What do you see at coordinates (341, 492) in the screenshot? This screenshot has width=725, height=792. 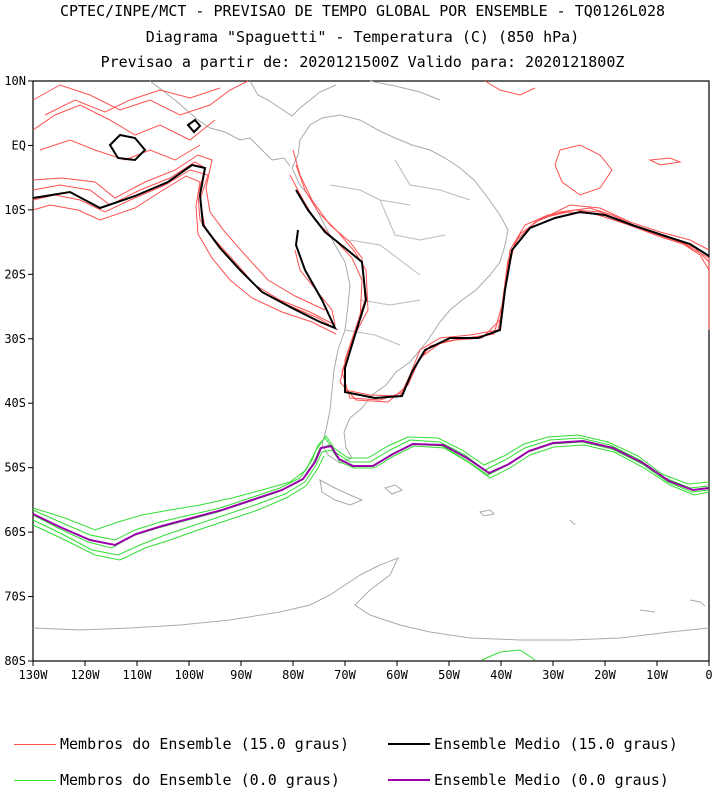 I see `tierra-del-fuego-coast` at bounding box center [341, 492].